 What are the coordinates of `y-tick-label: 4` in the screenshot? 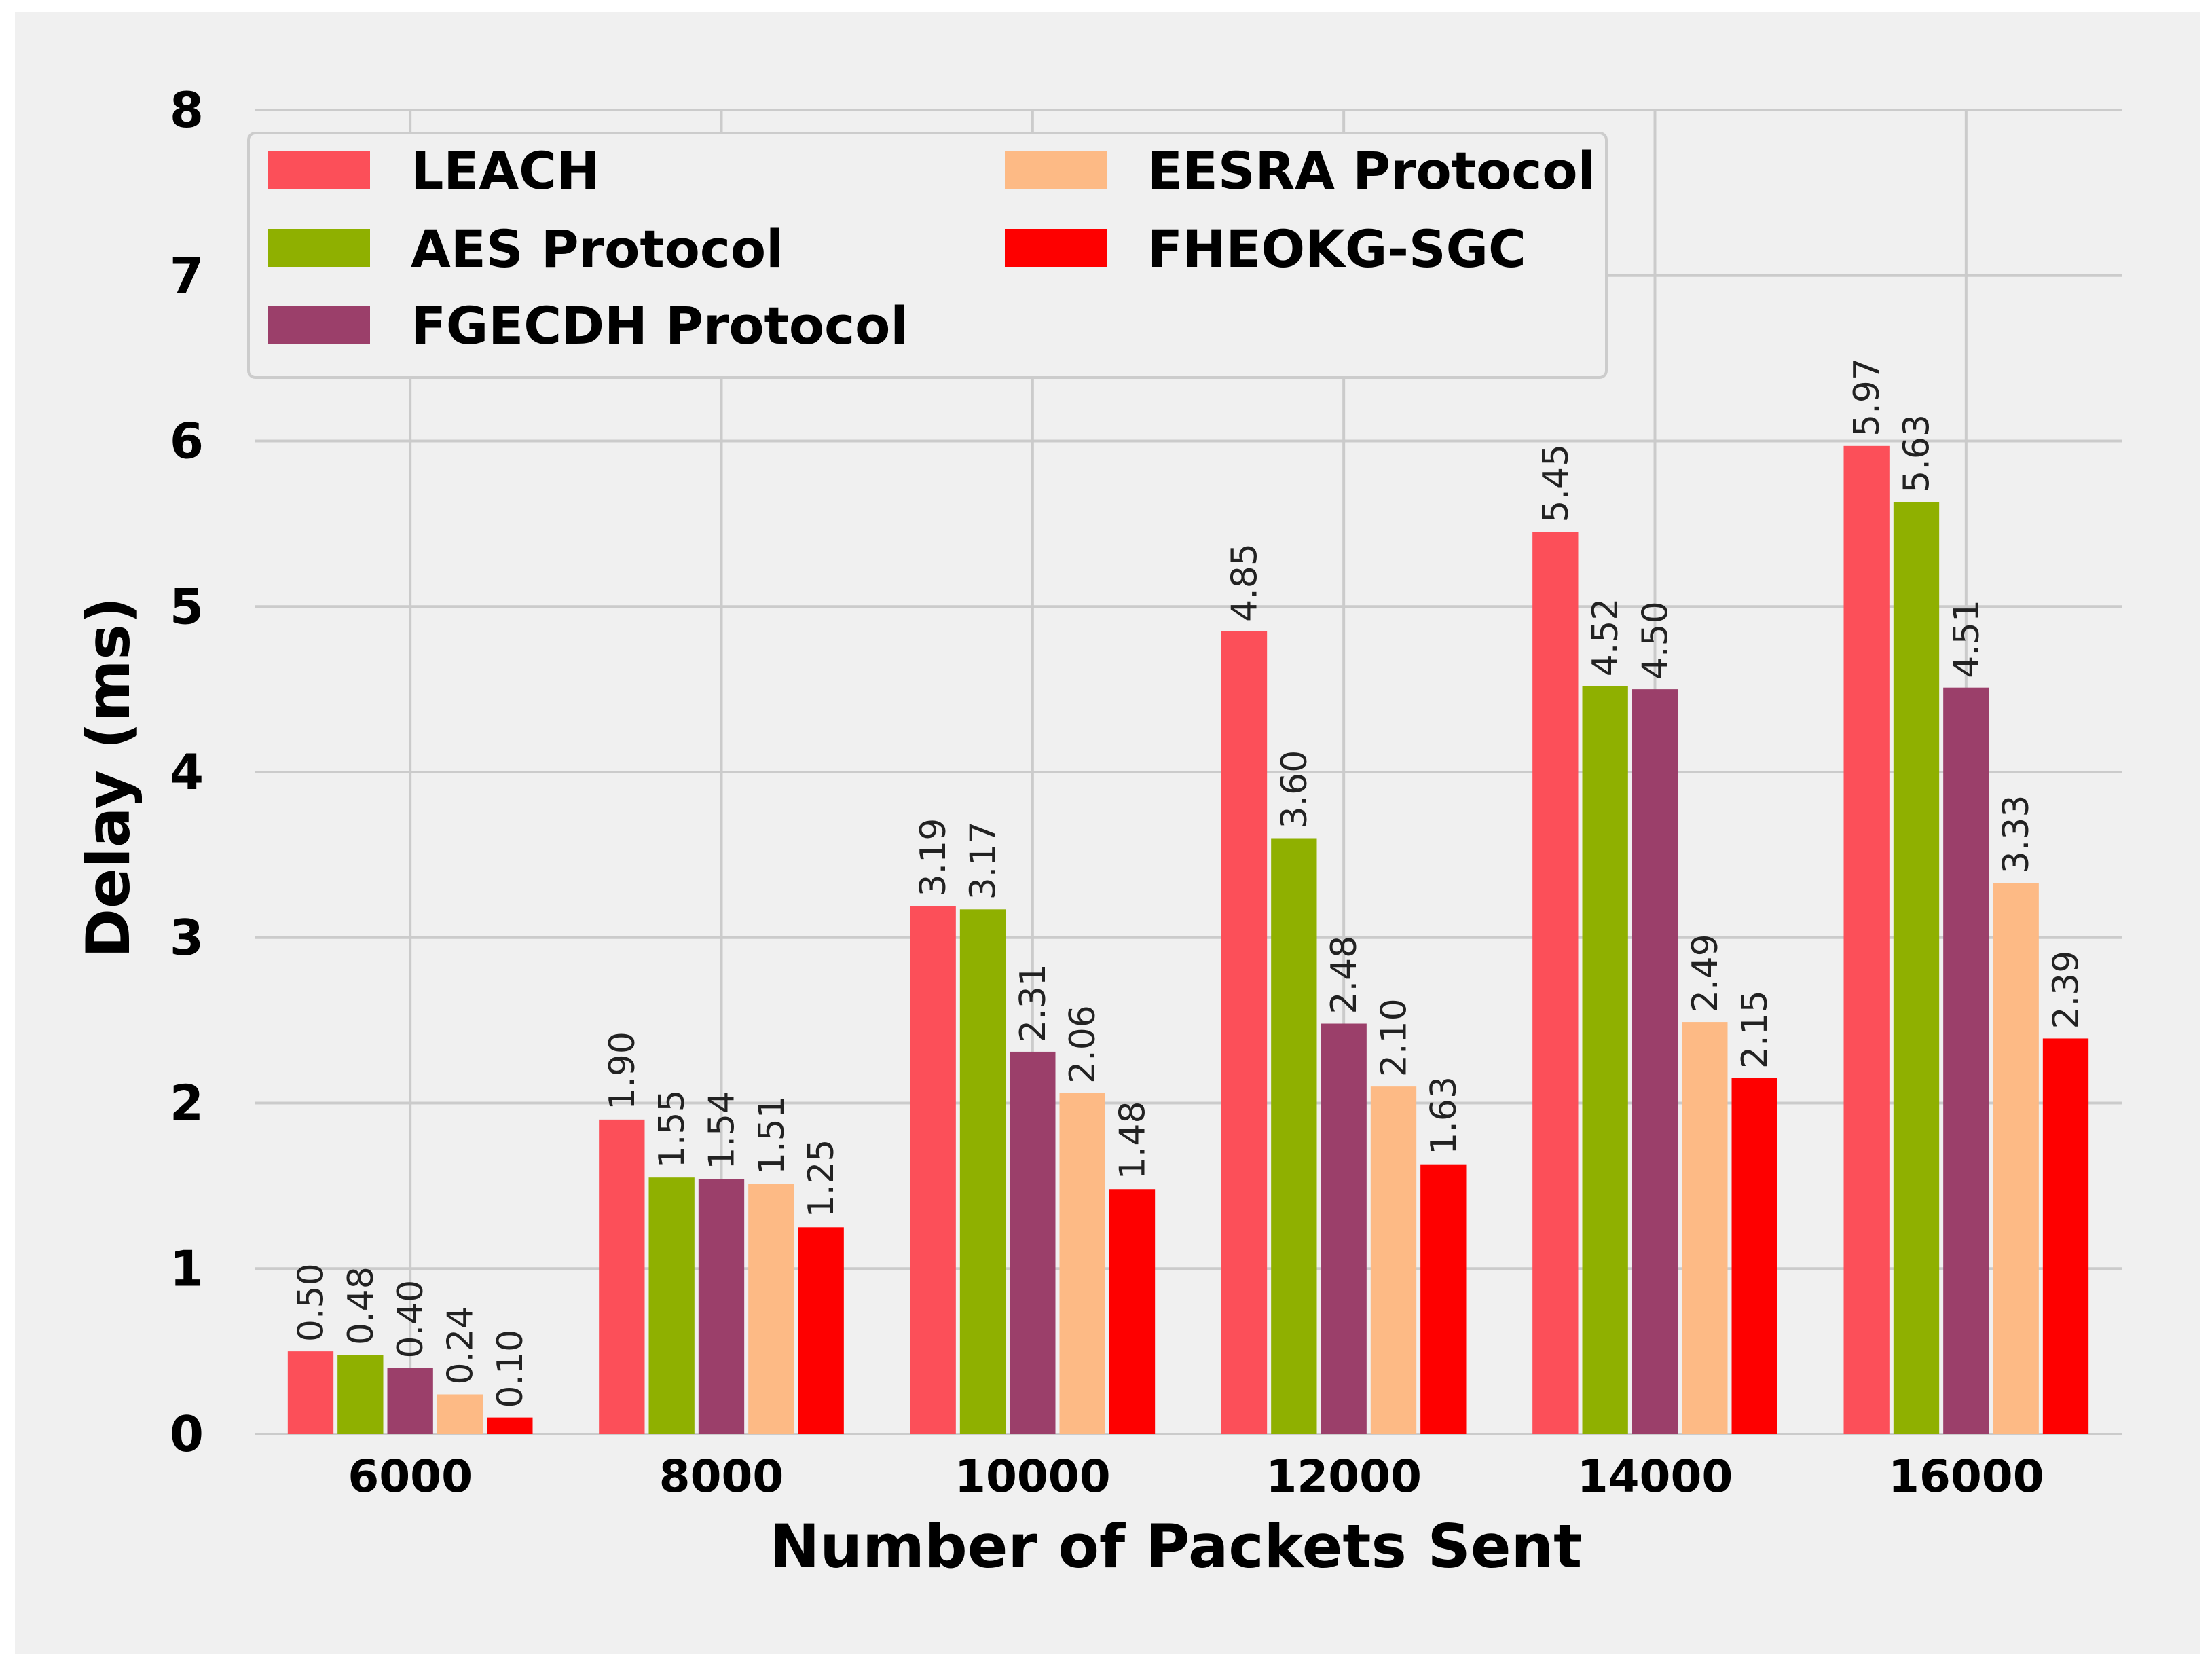 It's located at (187, 772).